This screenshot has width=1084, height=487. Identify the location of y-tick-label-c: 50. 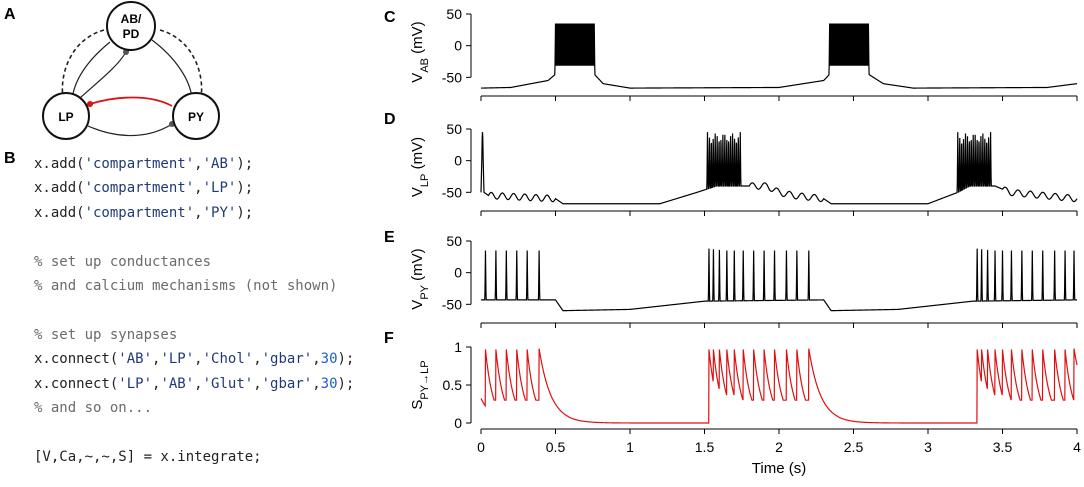
(454, 14).